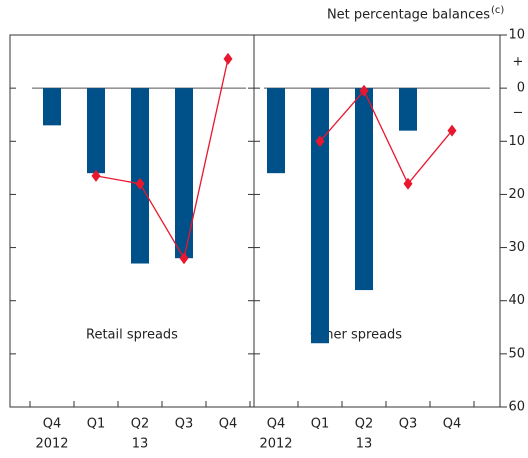 Image resolution: width=528 pixels, height=458 pixels. Describe the element at coordinates (408, 15) in the screenshot. I see `y-axis-label: Net percentage balances` at that location.